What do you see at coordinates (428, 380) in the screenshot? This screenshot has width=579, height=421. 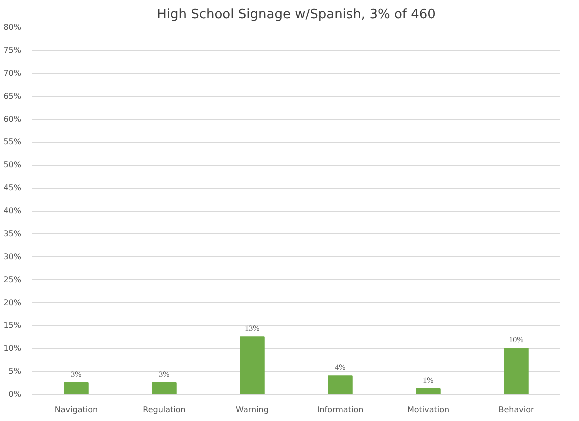 I see `data-label: 1%` at bounding box center [428, 380].